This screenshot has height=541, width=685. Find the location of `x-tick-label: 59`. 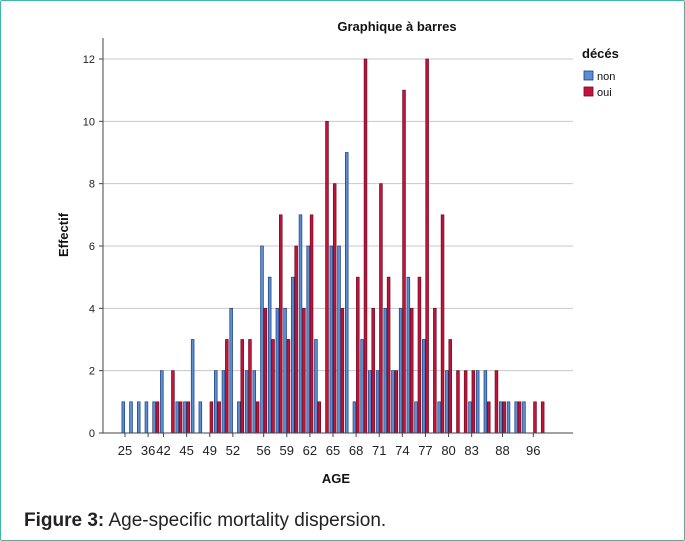

x-tick-label: 59 is located at coordinates (287, 450).